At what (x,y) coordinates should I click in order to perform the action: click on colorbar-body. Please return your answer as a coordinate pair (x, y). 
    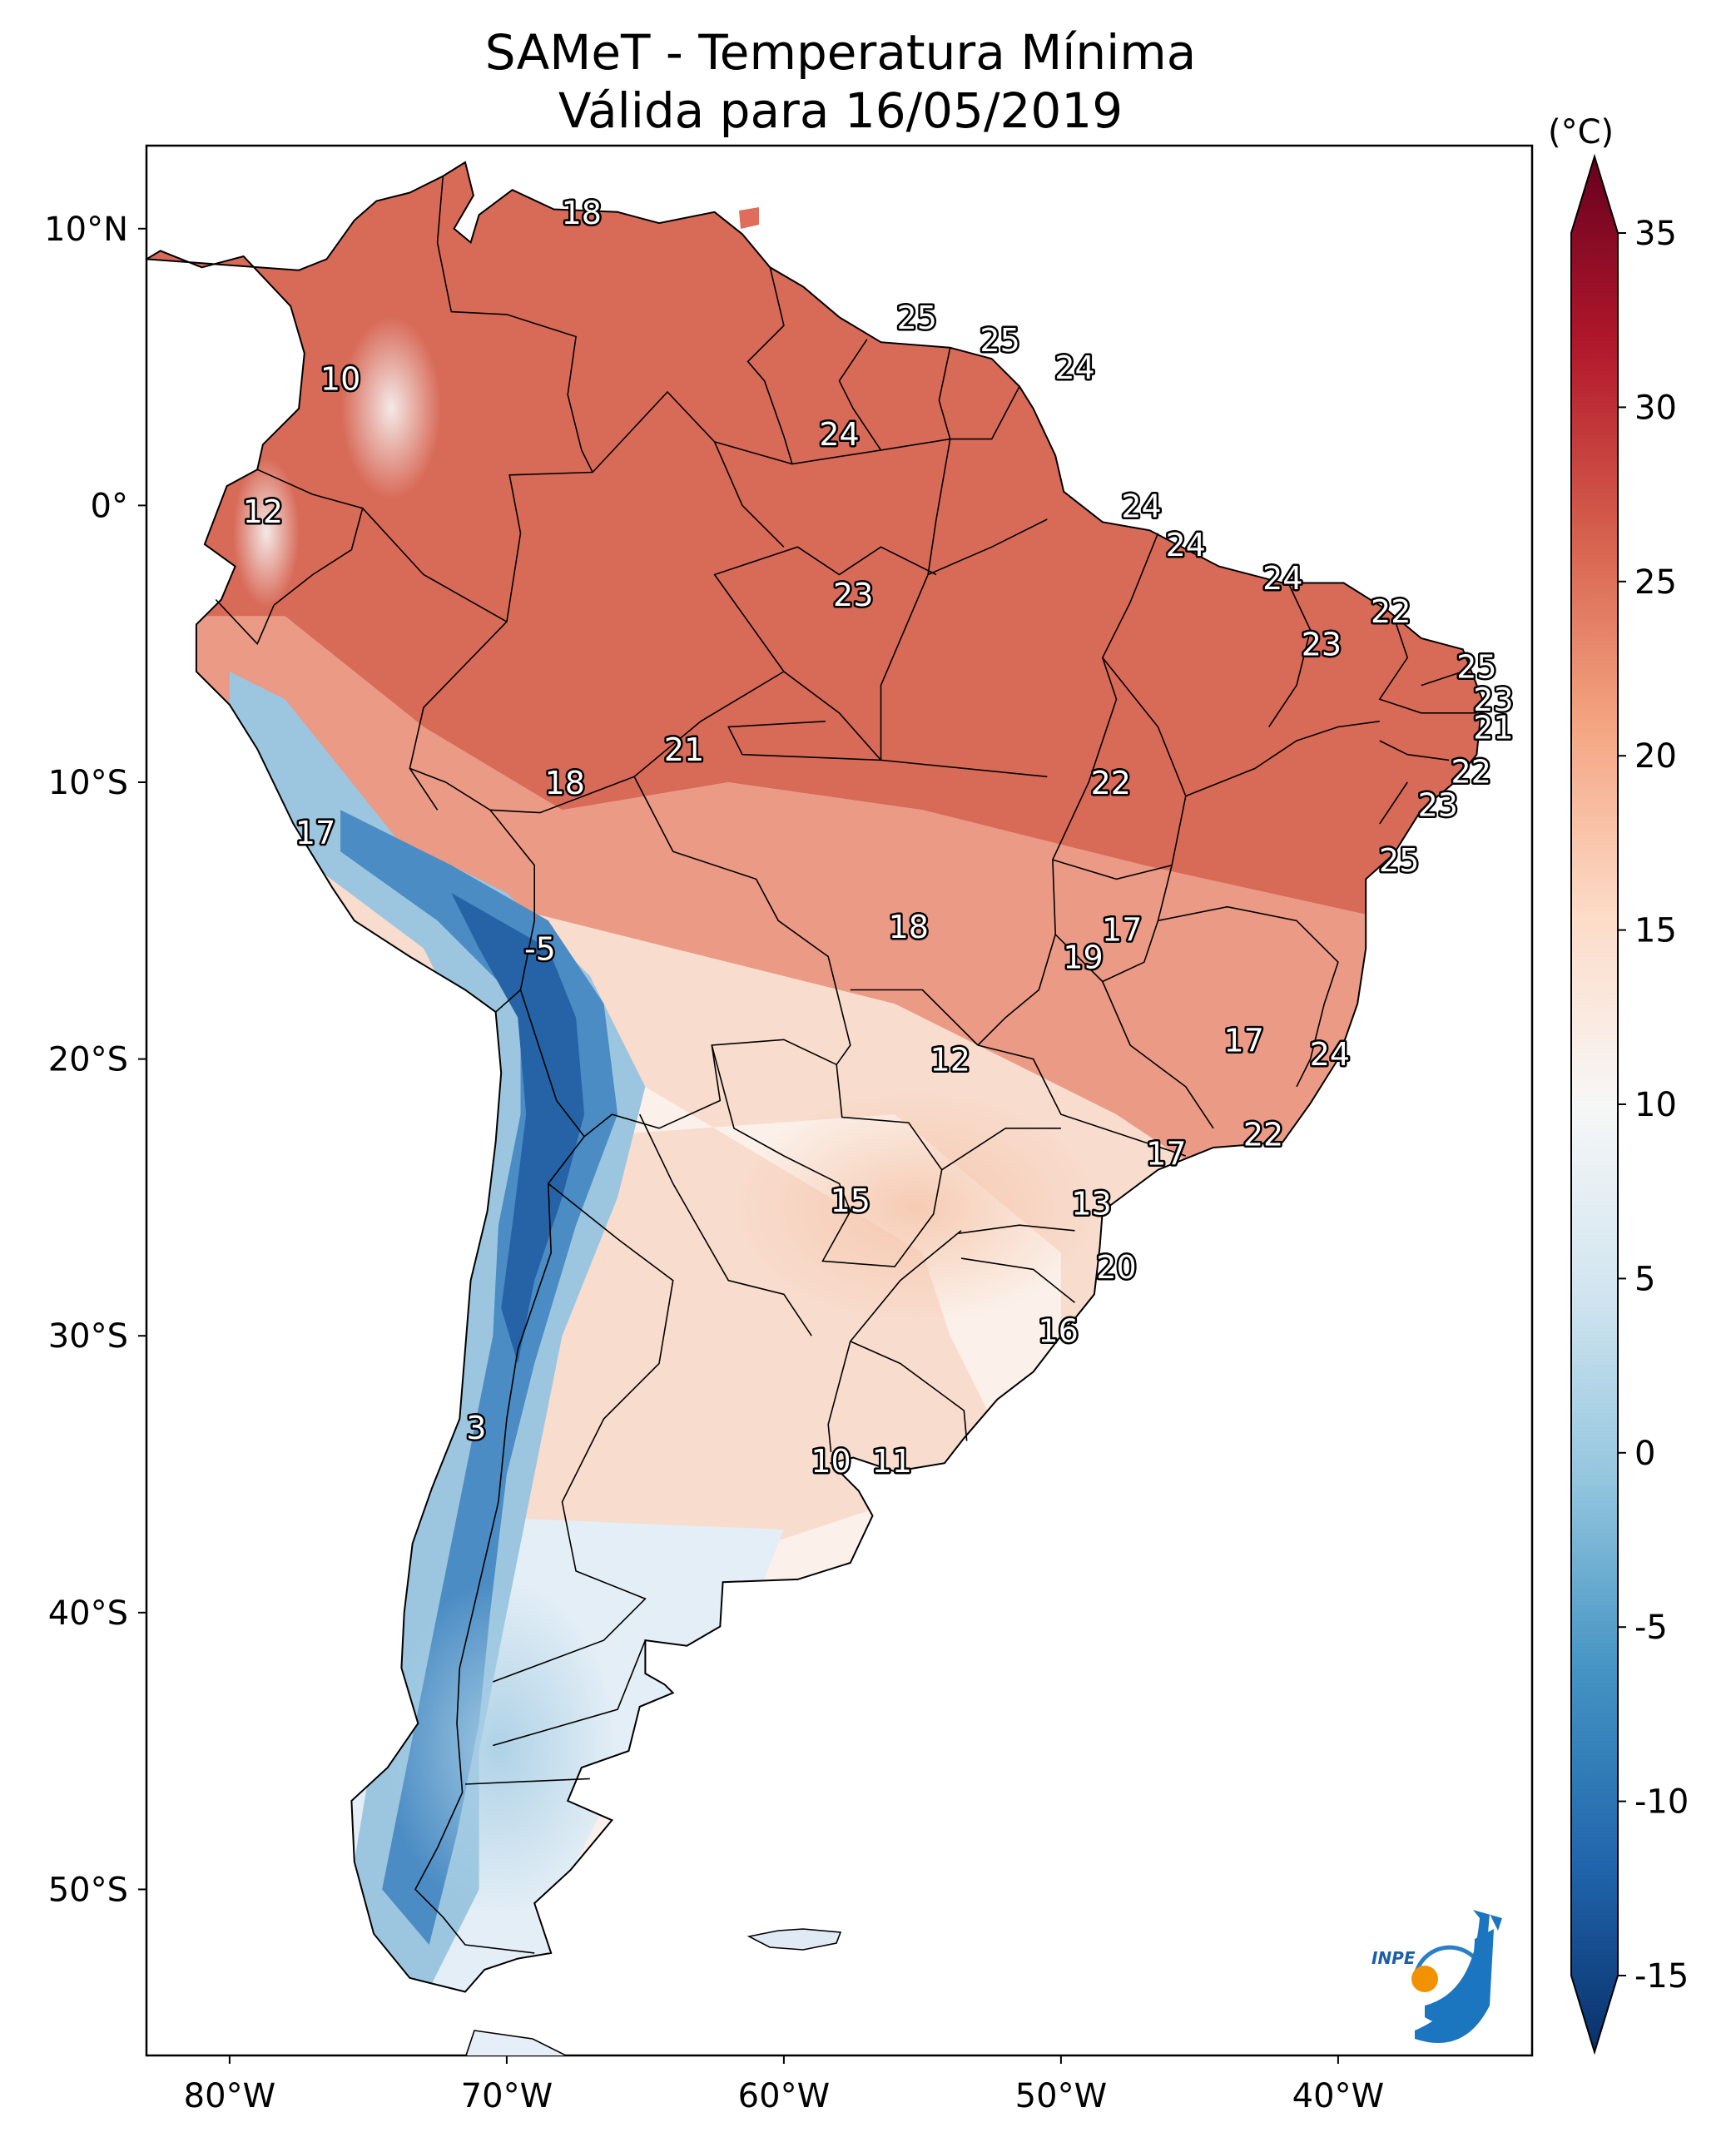
    Looking at the image, I should click on (1595, 1104).